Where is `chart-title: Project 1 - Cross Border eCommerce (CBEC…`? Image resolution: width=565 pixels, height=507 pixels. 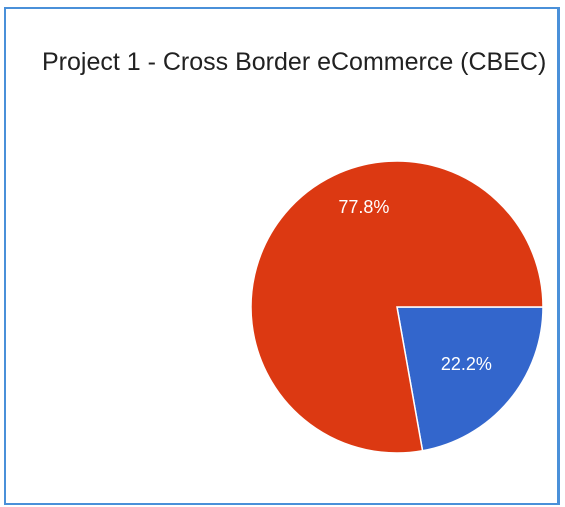
chart-title: Project 1 - Cross Border eCommerce (CBEC… is located at coordinates (294, 62).